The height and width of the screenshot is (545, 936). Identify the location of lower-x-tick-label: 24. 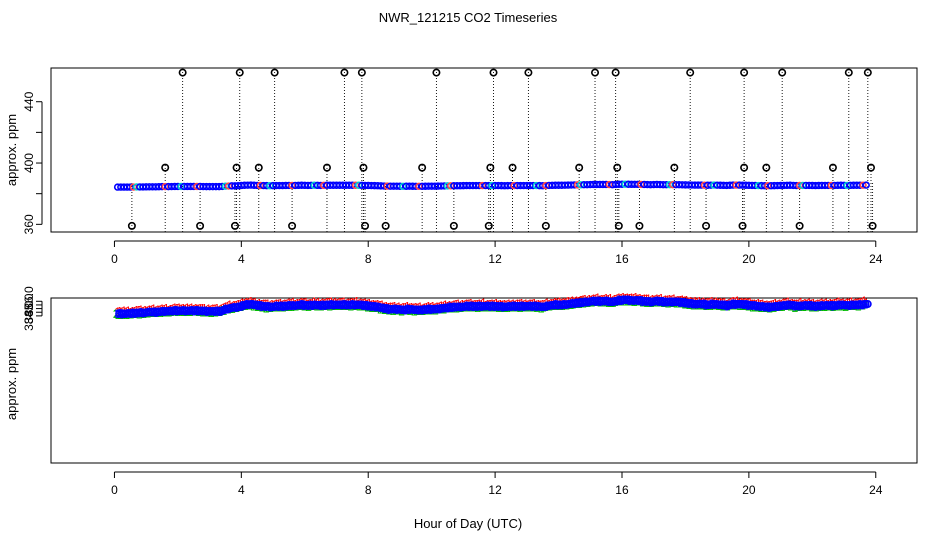
(876, 490).